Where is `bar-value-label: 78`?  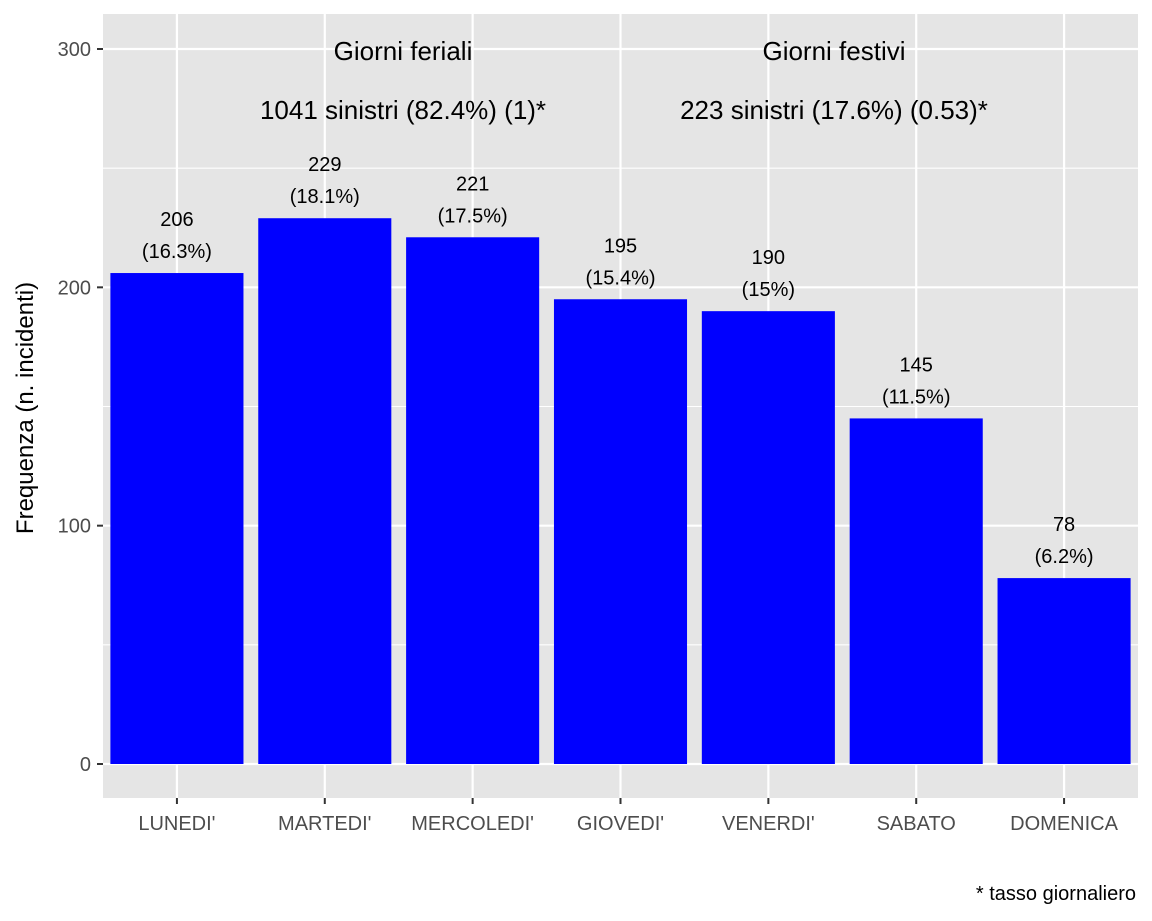 bar-value-label: 78 is located at coordinates (1064, 525).